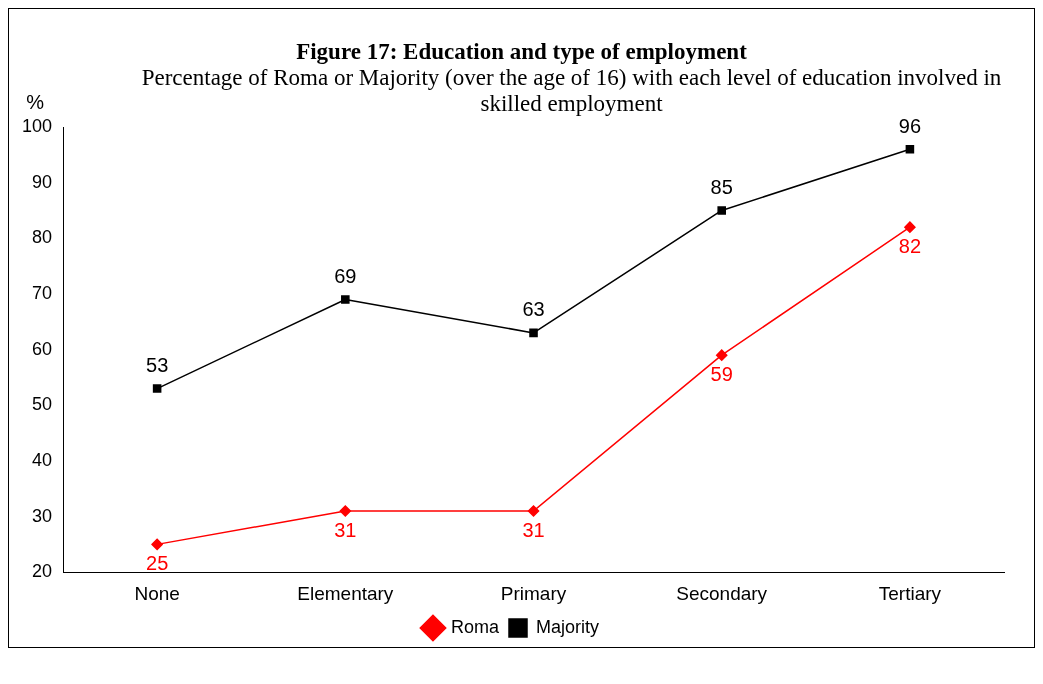 This screenshot has width=1043, height=684. Describe the element at coordinates (910, 125) in the screenshot. I see `data-label: 96` at that location.